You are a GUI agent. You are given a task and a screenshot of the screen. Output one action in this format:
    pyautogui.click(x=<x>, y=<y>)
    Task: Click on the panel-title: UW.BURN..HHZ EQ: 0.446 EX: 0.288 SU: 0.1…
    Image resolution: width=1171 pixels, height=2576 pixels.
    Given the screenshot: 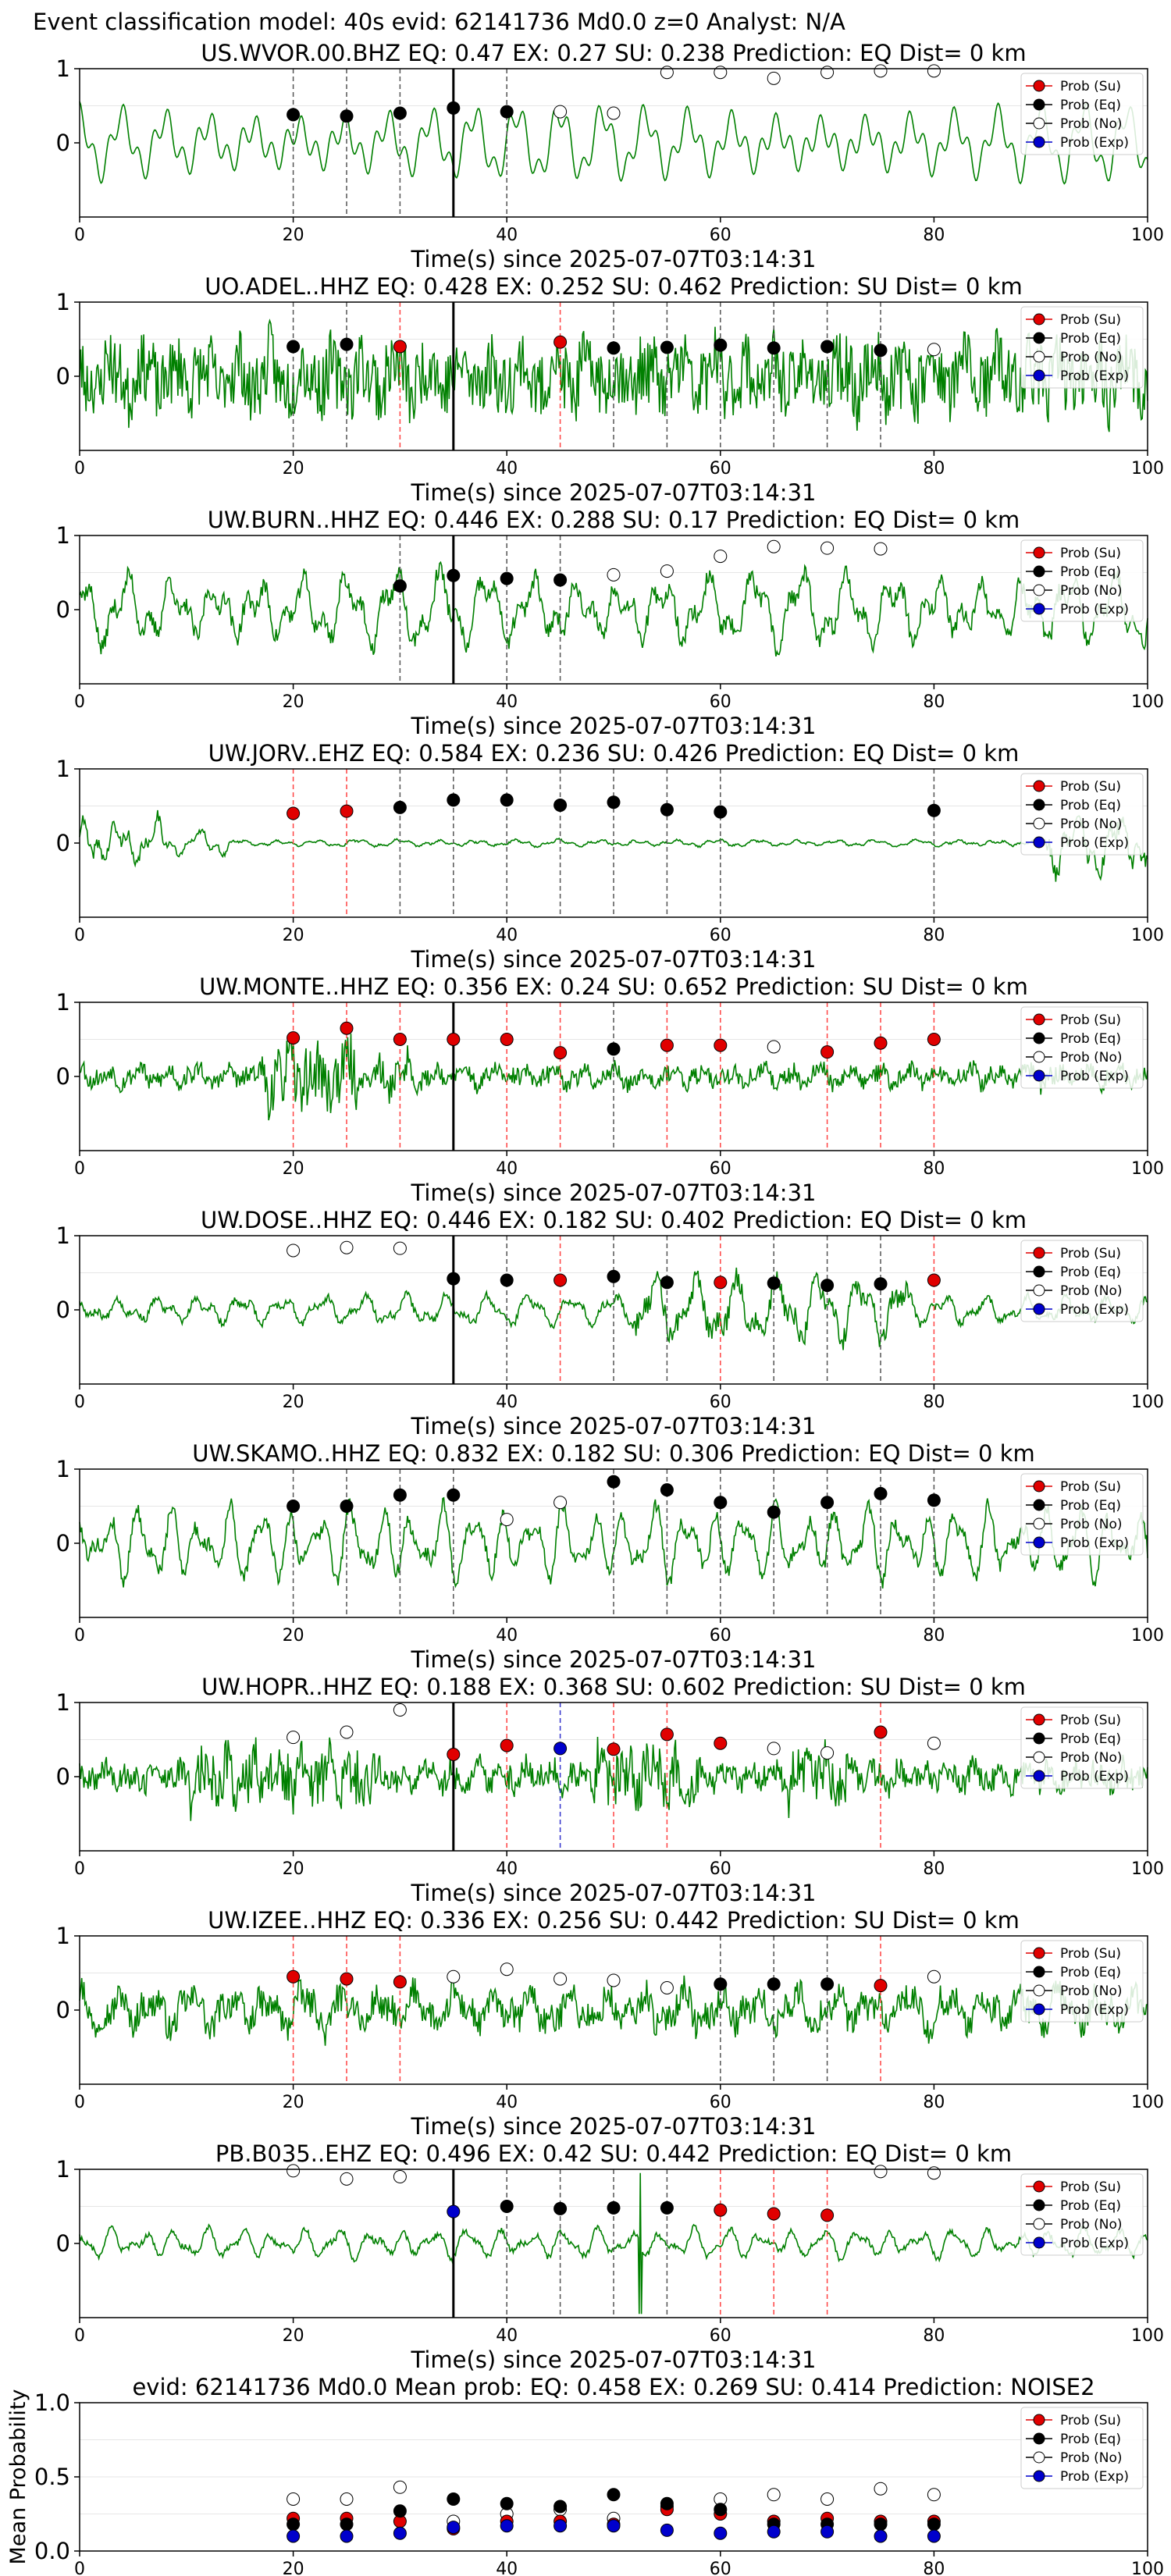 What is the action you would take?
    pyautogui.click(x=614, y=520)
    